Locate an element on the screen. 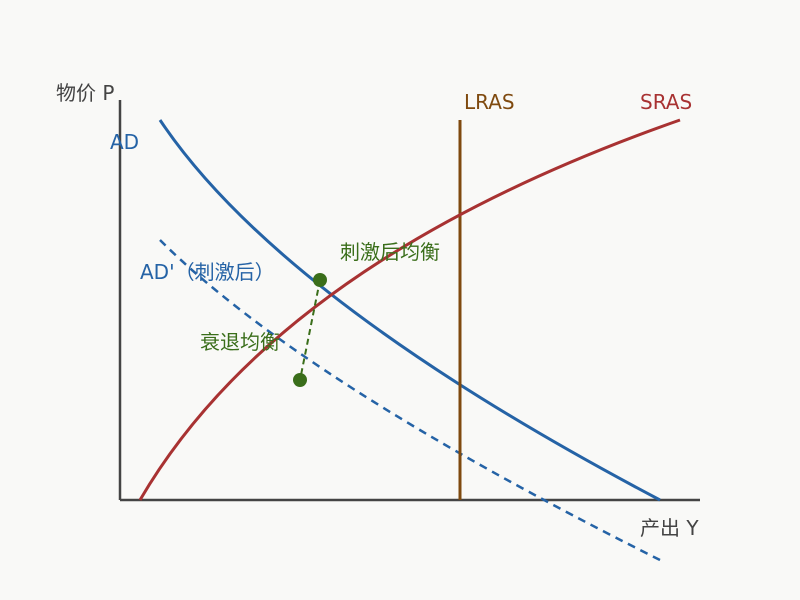  shift-connector is located at coordinates (310, 330).